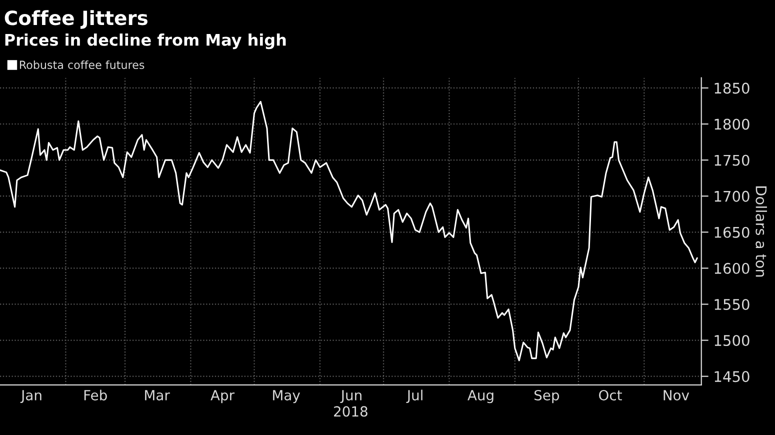  I want to click on x-tick-label: Aug, so click(481, 397).